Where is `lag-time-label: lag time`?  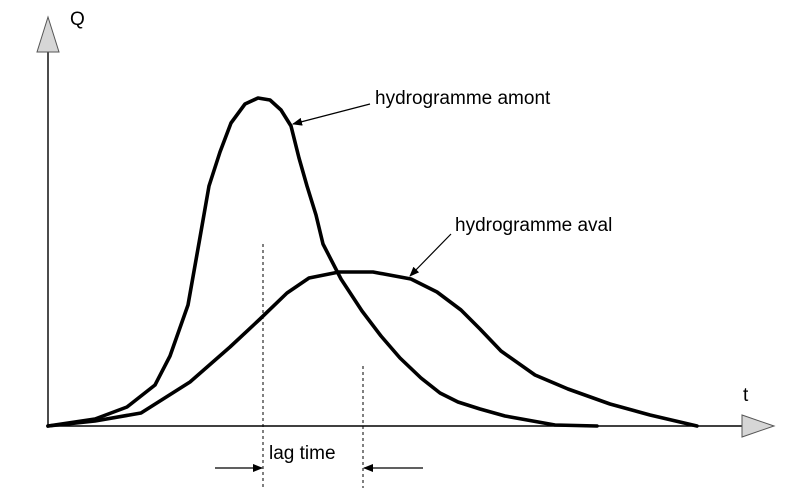 lag-time-label: lag time is located at coordinates (302, 453).